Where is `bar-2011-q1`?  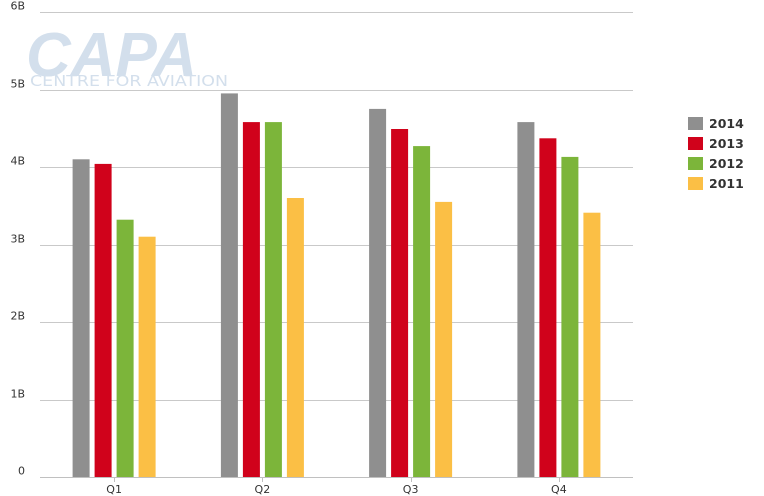 bar-2011-q1 is located at coordinates (147, 356).